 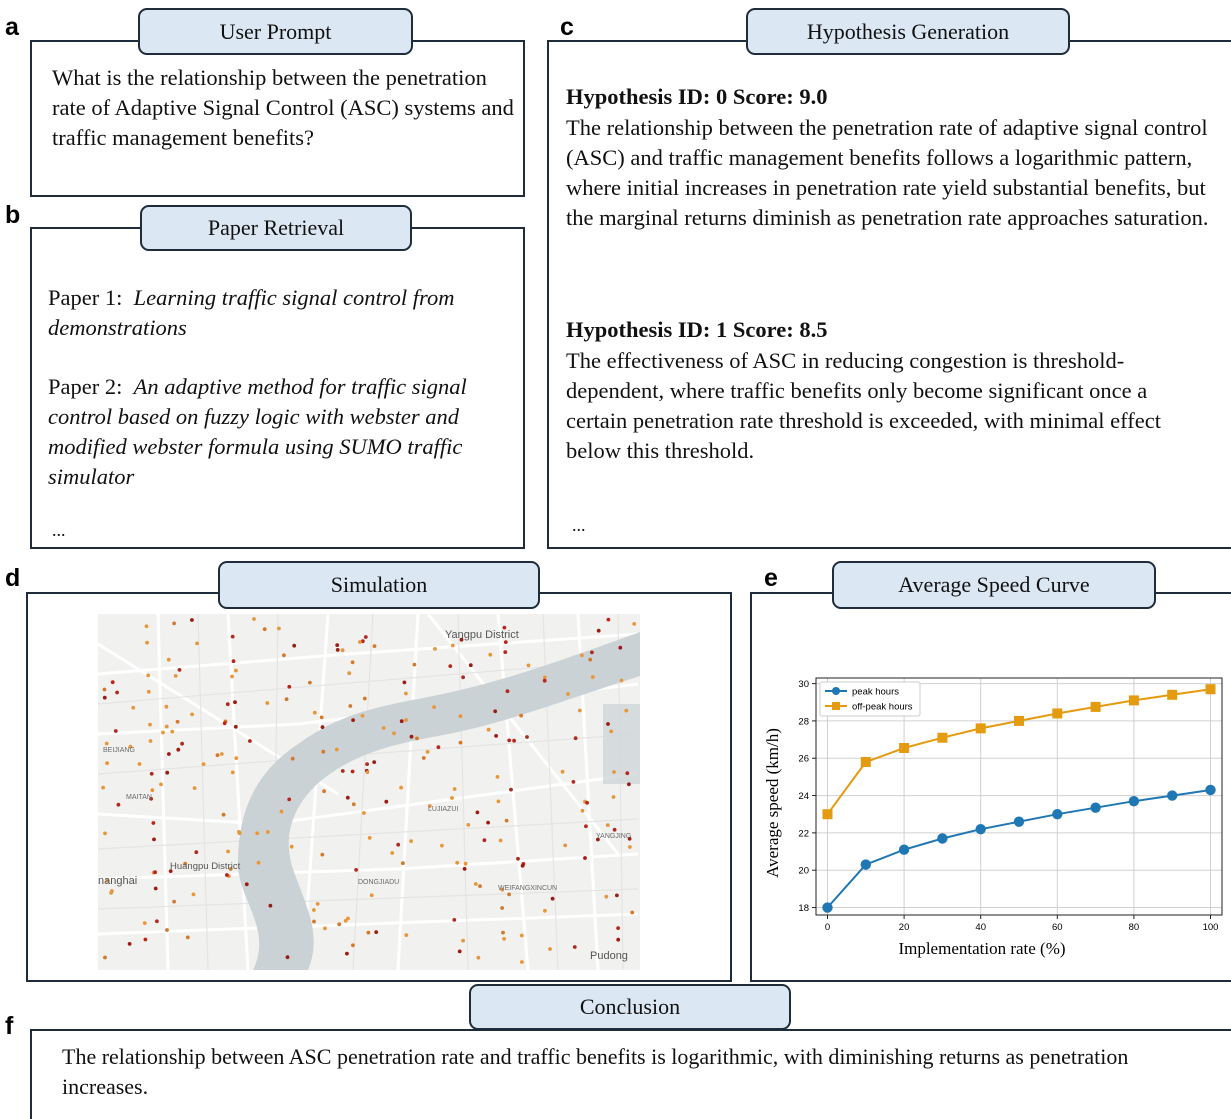 I want to click on map-label-shanghai: nanghai, so click(x=117, y=881).